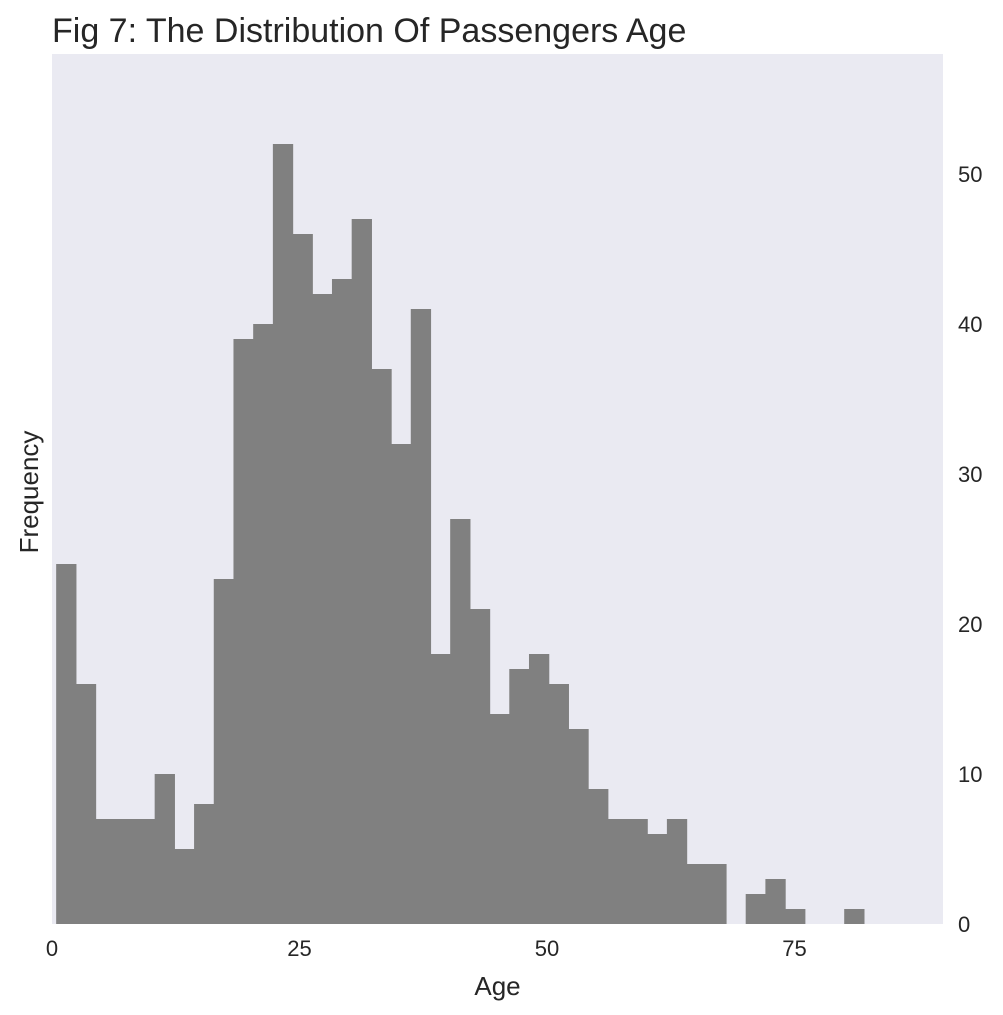  I want to click on x-tick-label: 50, so click(547, 948).